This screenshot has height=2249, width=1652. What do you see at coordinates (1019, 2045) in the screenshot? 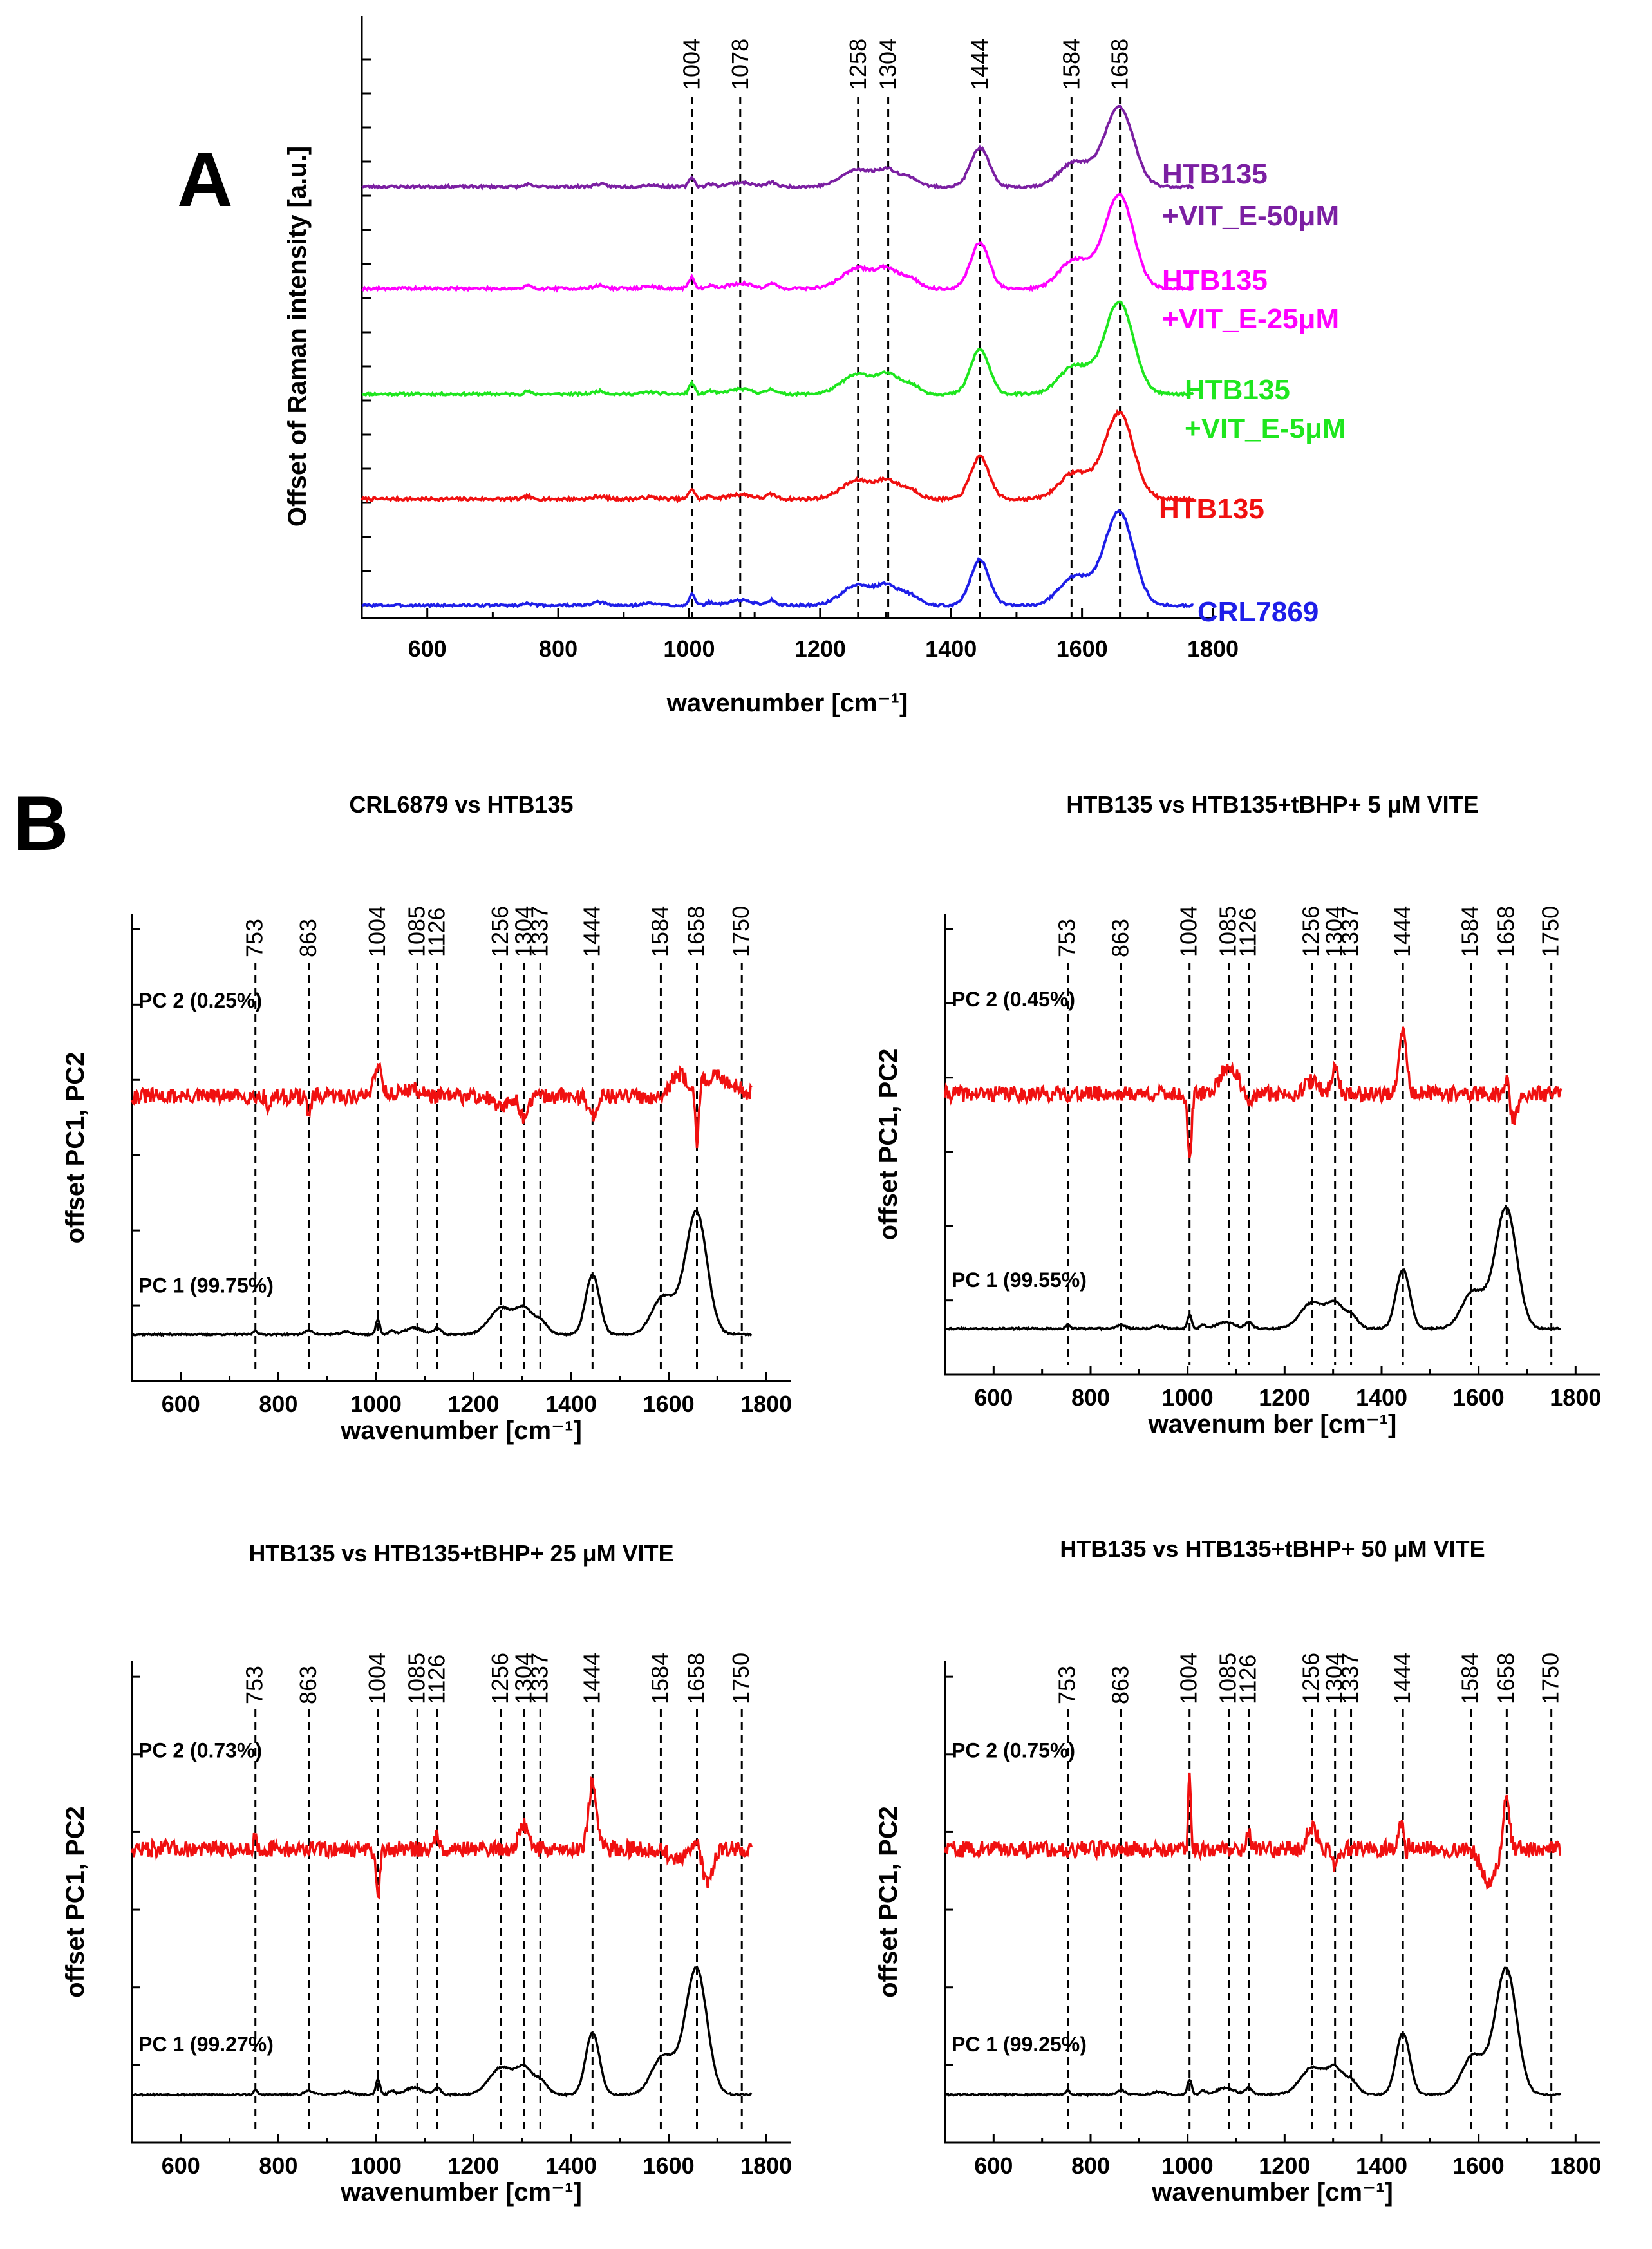
I see `pc-label: PC 1 (99.25%)` at bounding box center [1019, 2045].